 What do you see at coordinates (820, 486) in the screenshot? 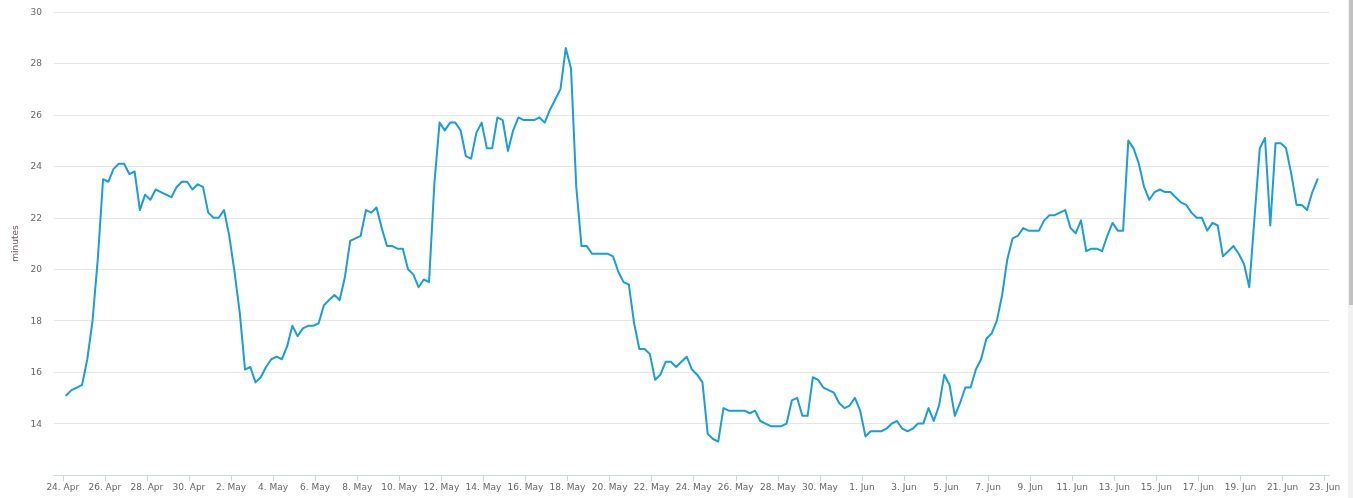
I see `x-tick-label: 30. May` at bounding box center [820, 486].